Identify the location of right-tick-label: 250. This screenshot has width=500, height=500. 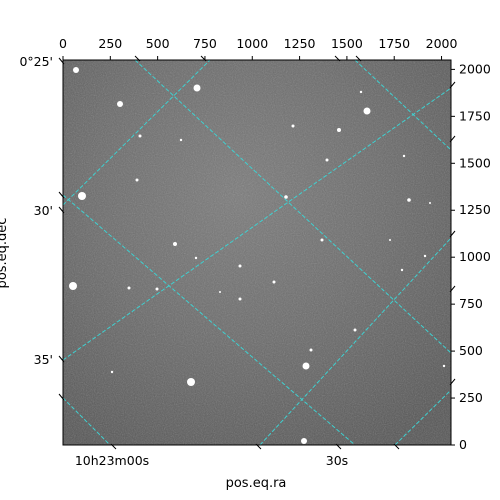
(471, 397).